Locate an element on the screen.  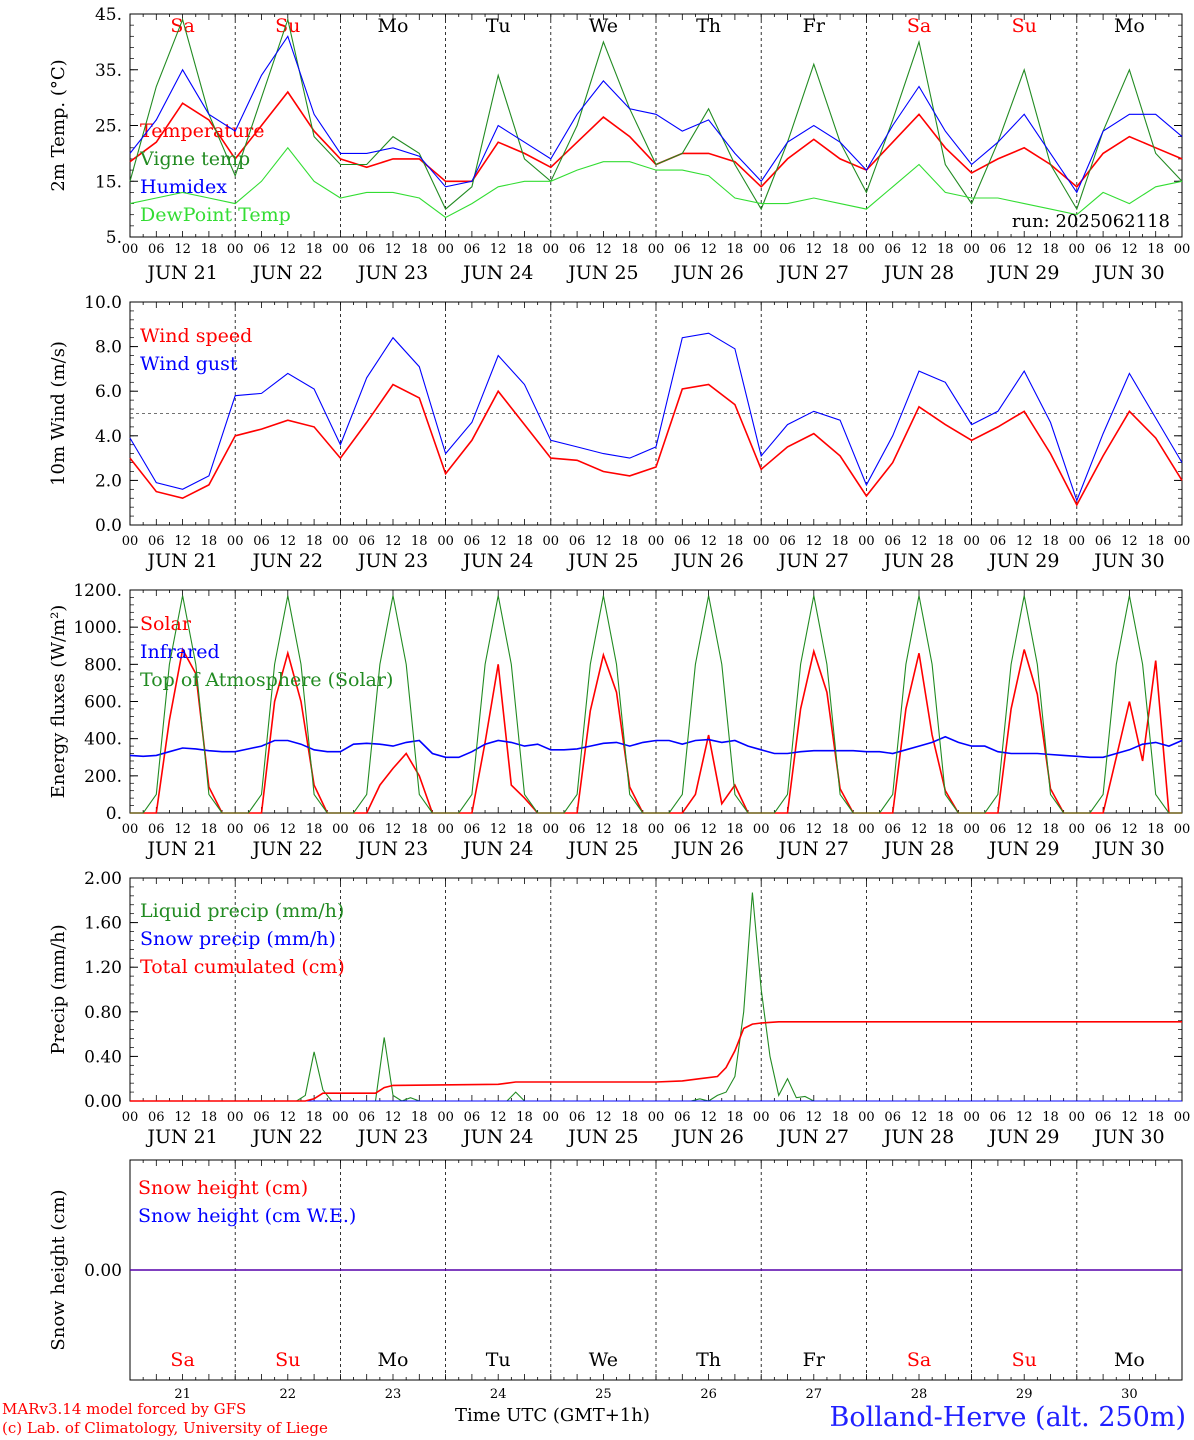
day-number-label: 22 is located at coordinates (288, 1394).